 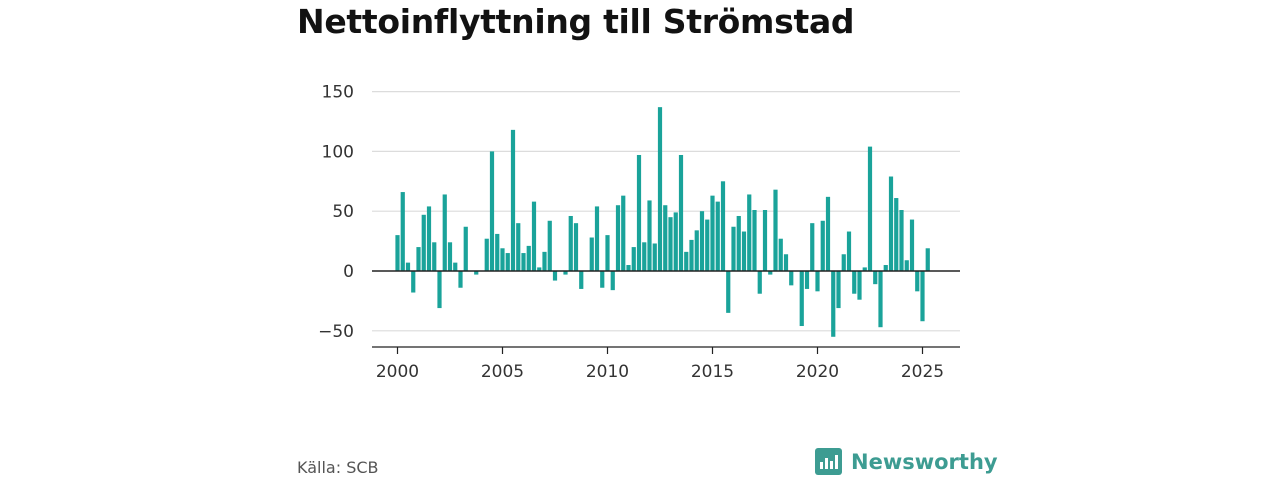 What do you see at coordinates (338, 93) in the screenshot?
I see `y-tick-label: 150` at bounding box center [338, 93].